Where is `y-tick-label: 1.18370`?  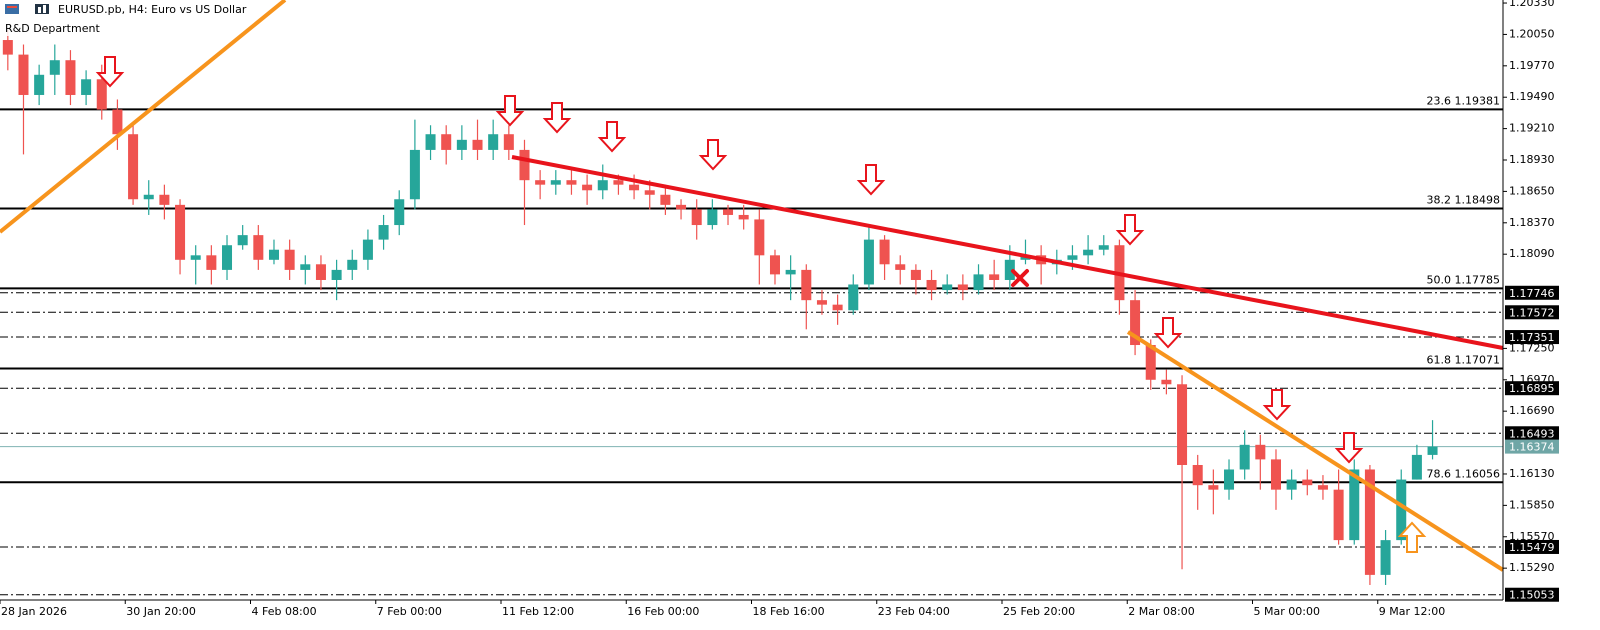
y-tick-label: 1.18370 is located at coordinates (1532, 222).